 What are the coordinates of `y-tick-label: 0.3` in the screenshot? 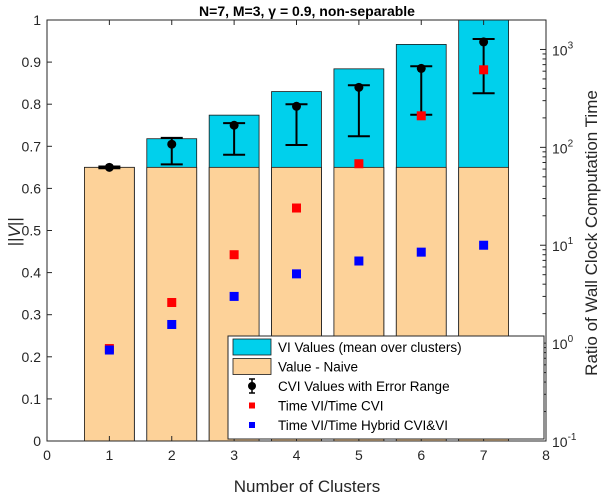 It's located at (32, 315).